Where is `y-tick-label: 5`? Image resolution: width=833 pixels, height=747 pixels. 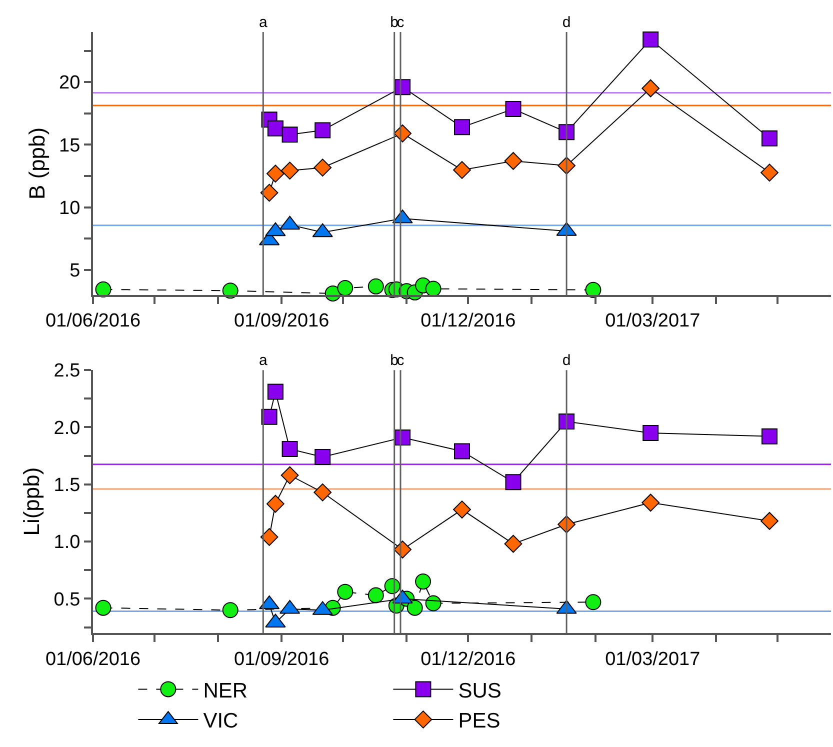
y-tick-label: 5 is located at coordinates (75, 271).